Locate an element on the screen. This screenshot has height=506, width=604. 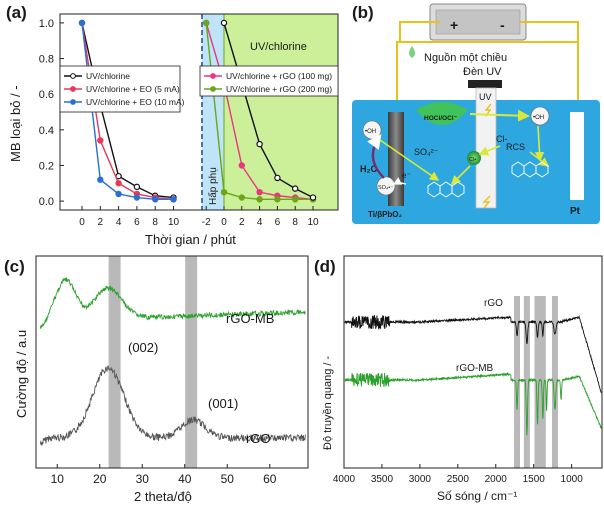
legend-entry: UV/chlorine is located at coordinates (108, 76).